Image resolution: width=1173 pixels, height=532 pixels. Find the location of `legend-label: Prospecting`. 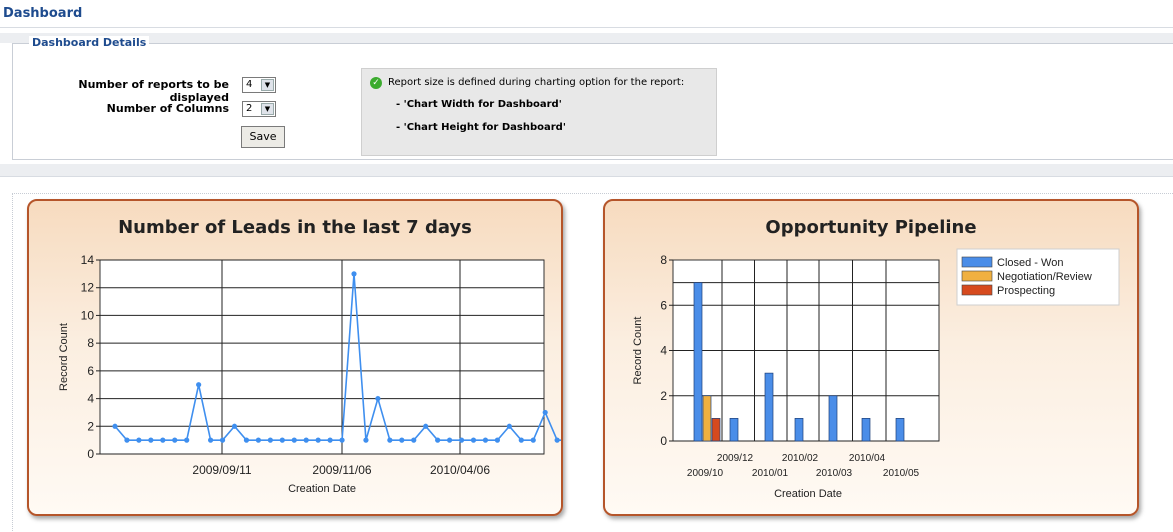

legend-label: Prospecting is located at coordinates (1026, 291).